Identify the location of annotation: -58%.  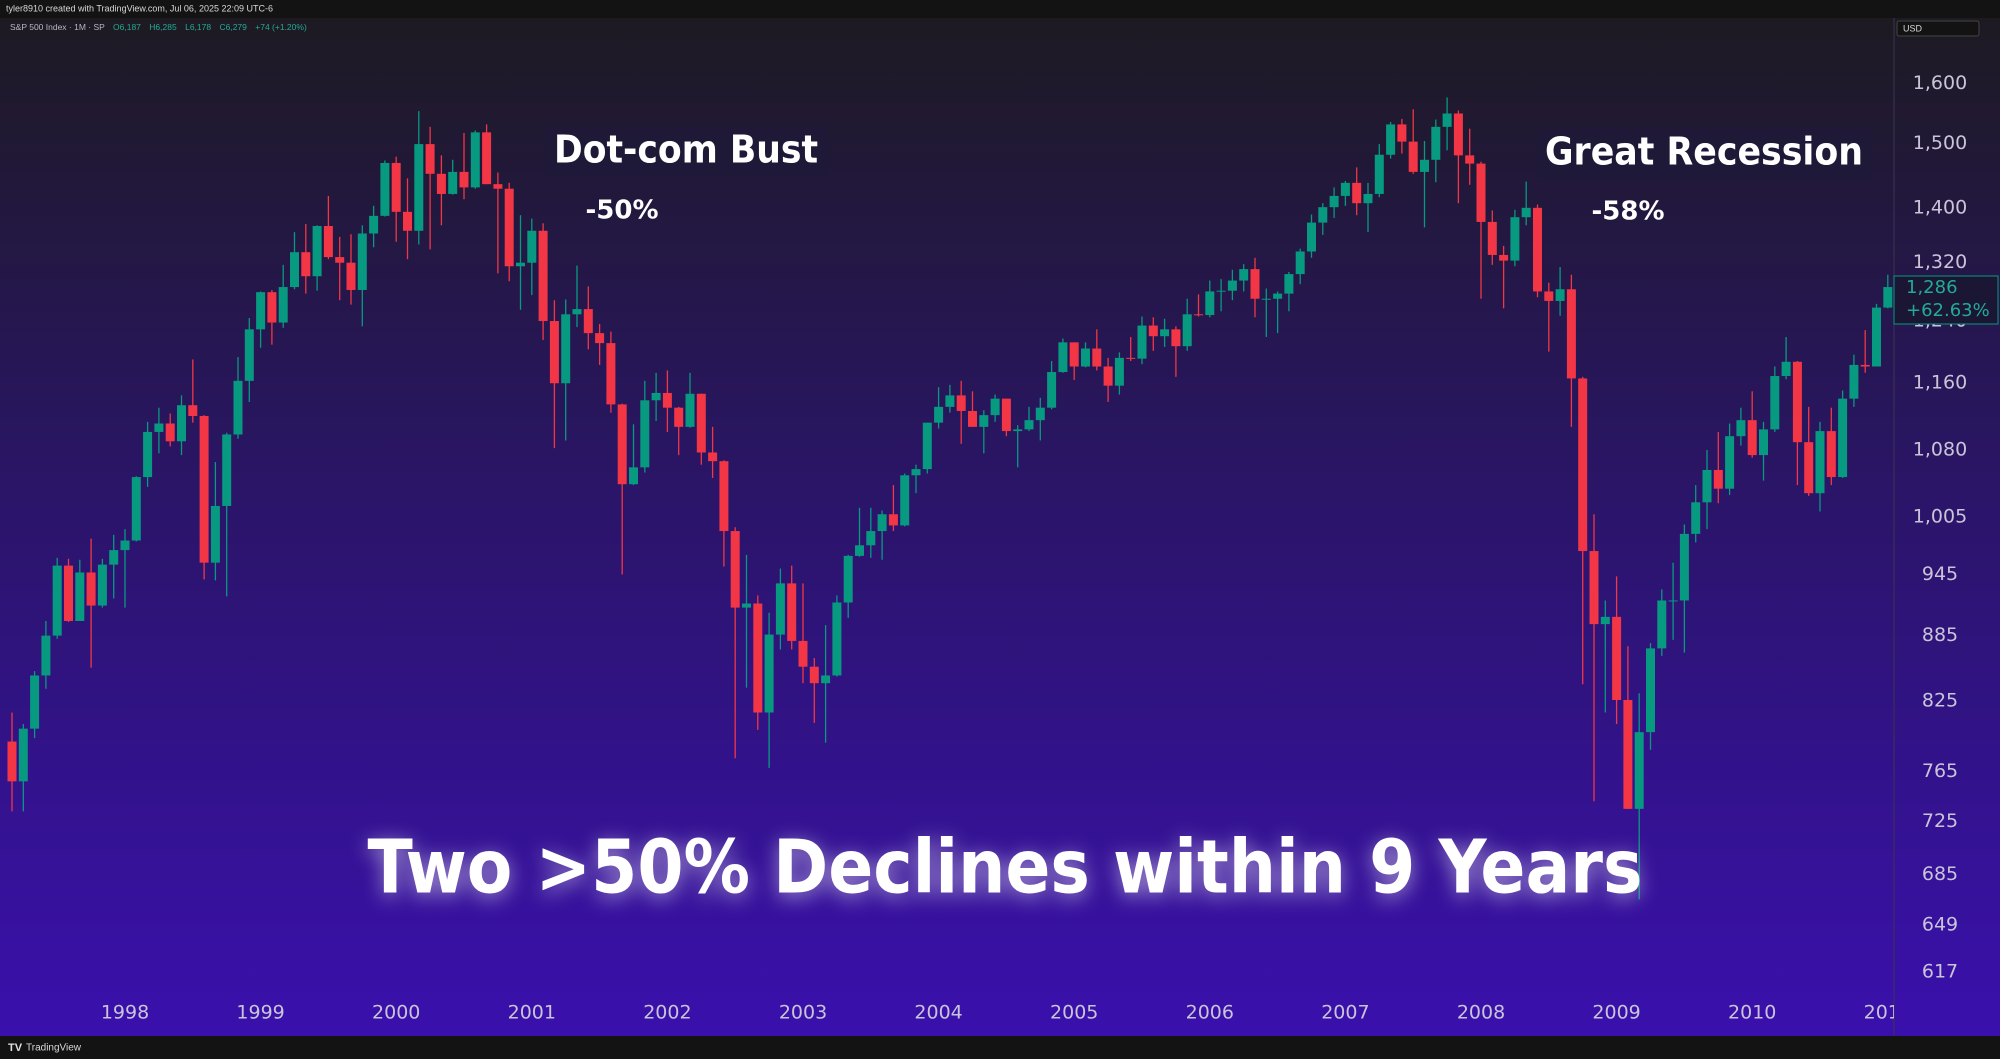
(1627, 212).